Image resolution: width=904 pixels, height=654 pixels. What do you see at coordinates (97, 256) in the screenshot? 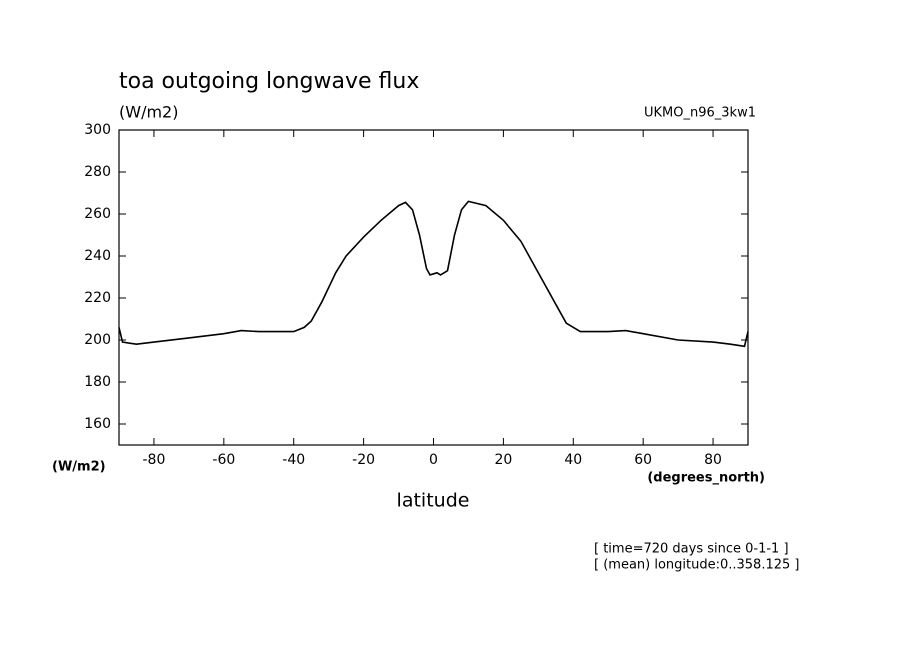
I see `y-tick-label: 240` at bounding box center [97, 256].